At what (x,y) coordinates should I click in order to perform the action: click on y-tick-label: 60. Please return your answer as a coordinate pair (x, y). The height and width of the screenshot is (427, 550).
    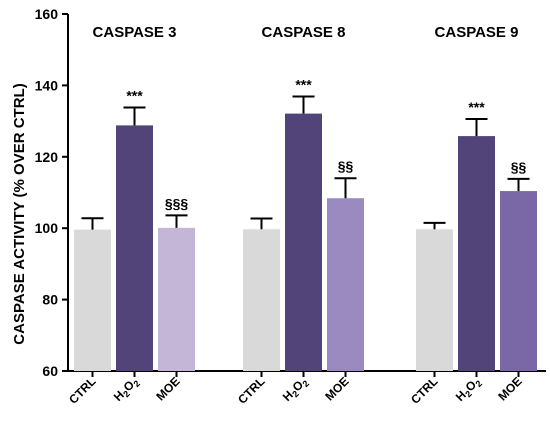
    Looking at the image, I should click on (50, 371).